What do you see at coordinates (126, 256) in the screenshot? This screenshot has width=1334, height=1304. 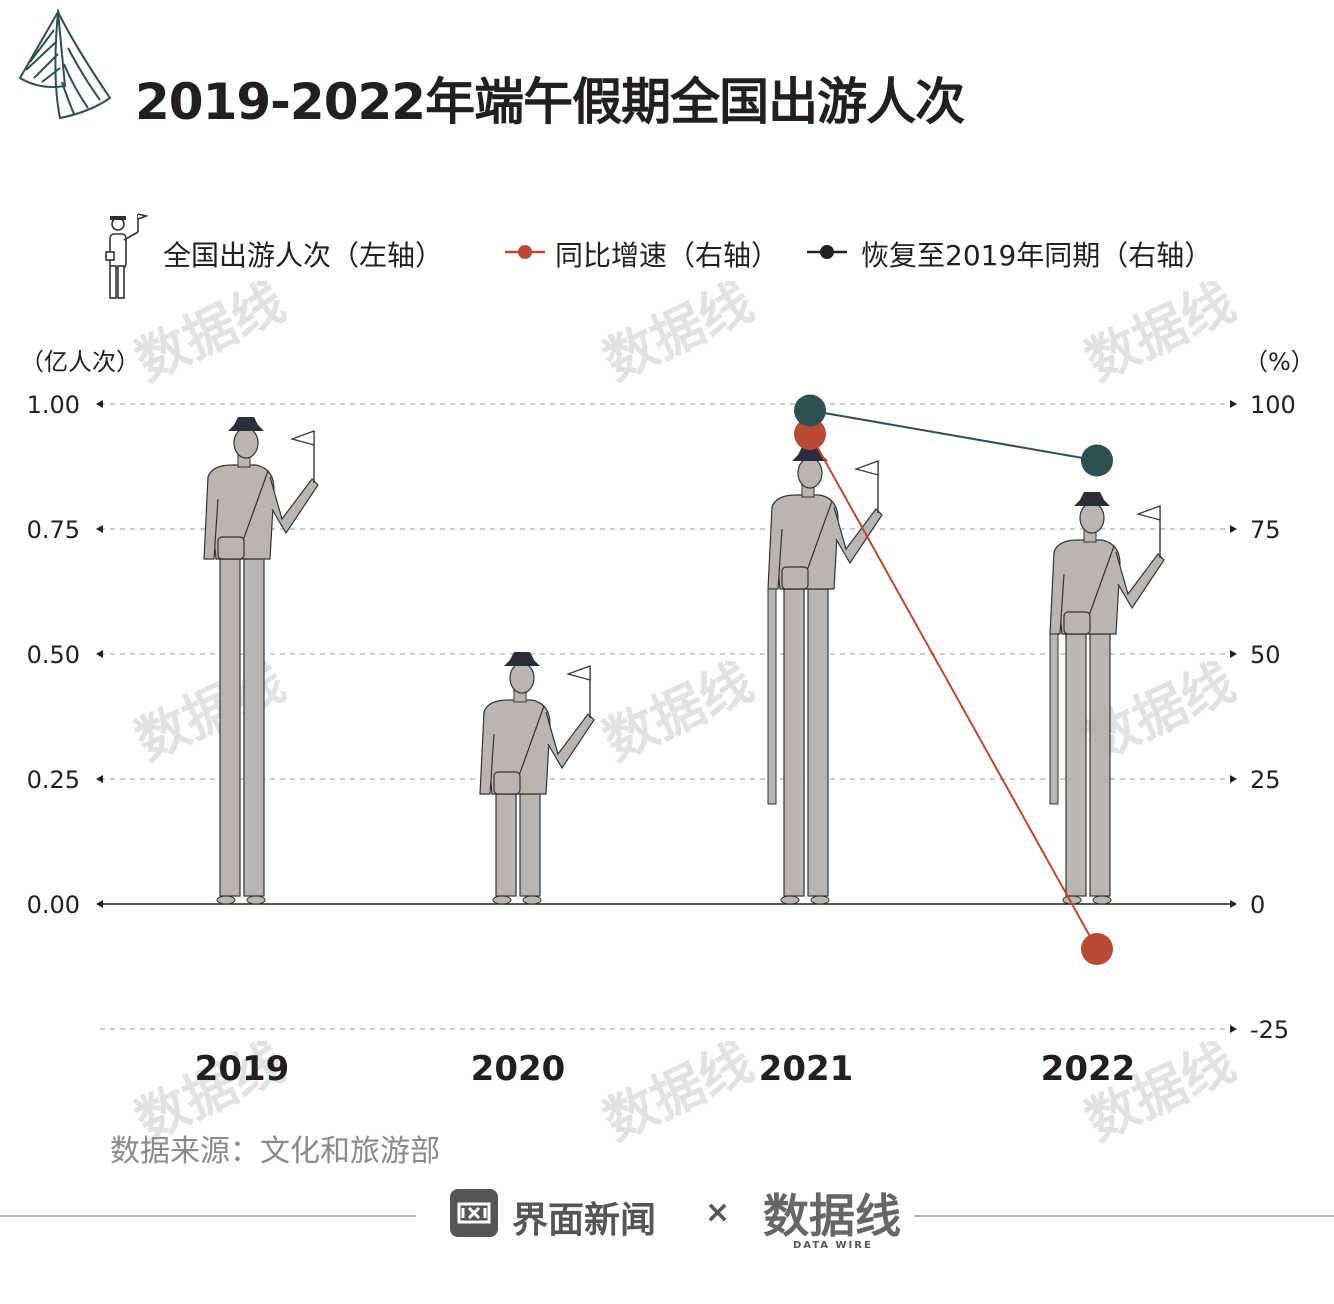 I see `legend-figure-icon` at bounding box center [126, 256].